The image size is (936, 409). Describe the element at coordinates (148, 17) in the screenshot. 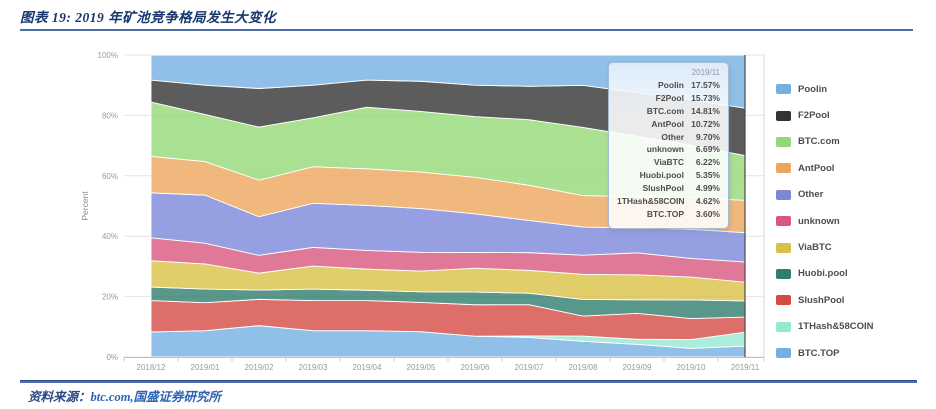

I see `figure-title: 图表 19: 2019 年矿池竞争格局发生大变化` at that location.